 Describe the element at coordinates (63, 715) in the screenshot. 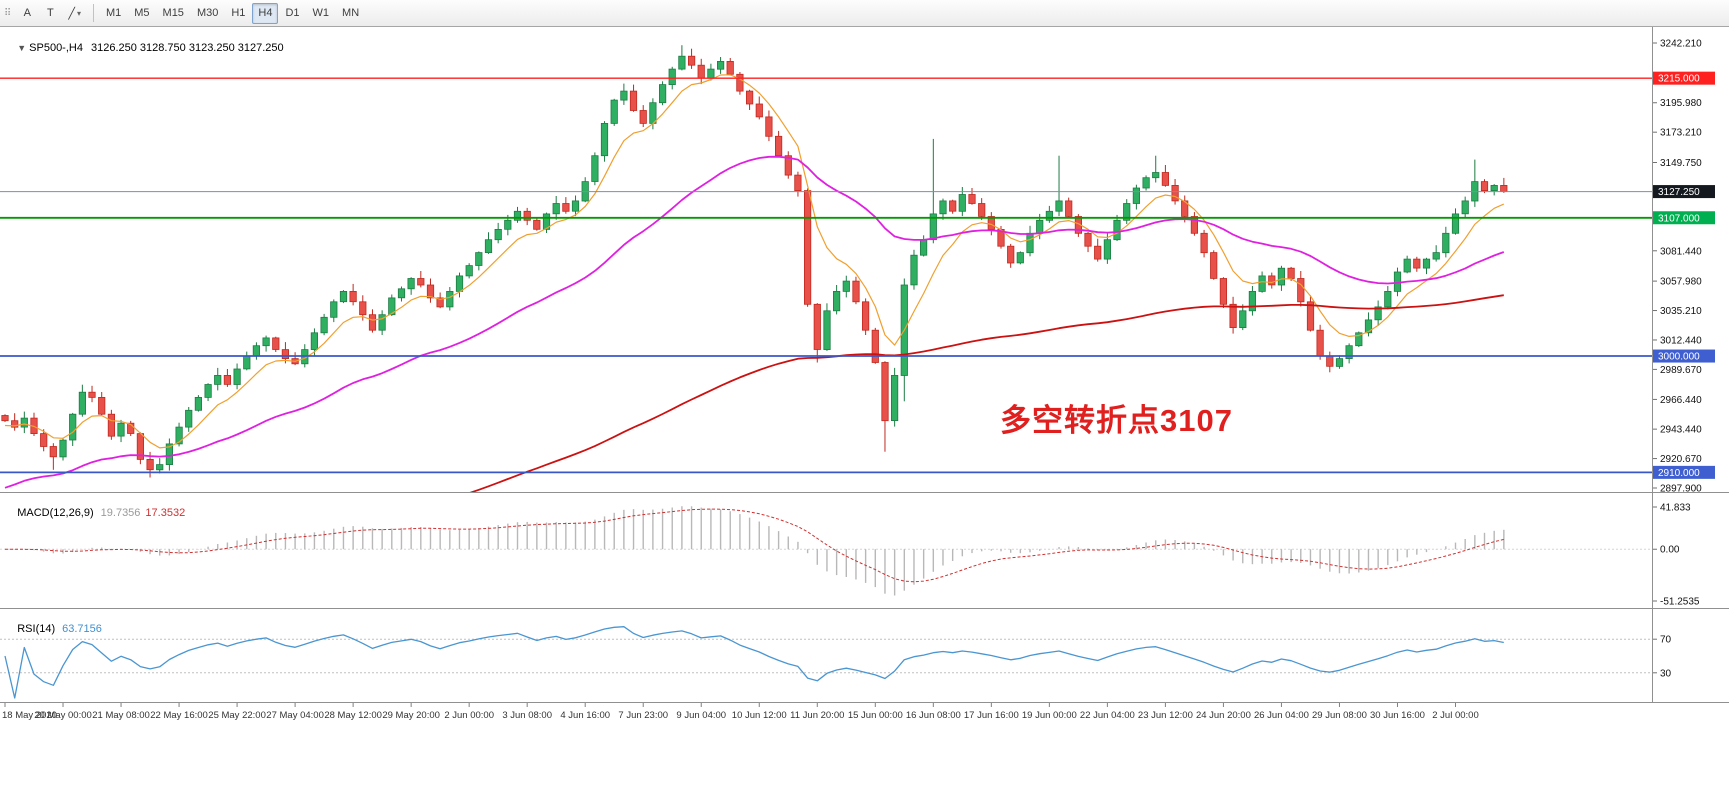

I see `svg-text: 20 May 00:00` at that location.